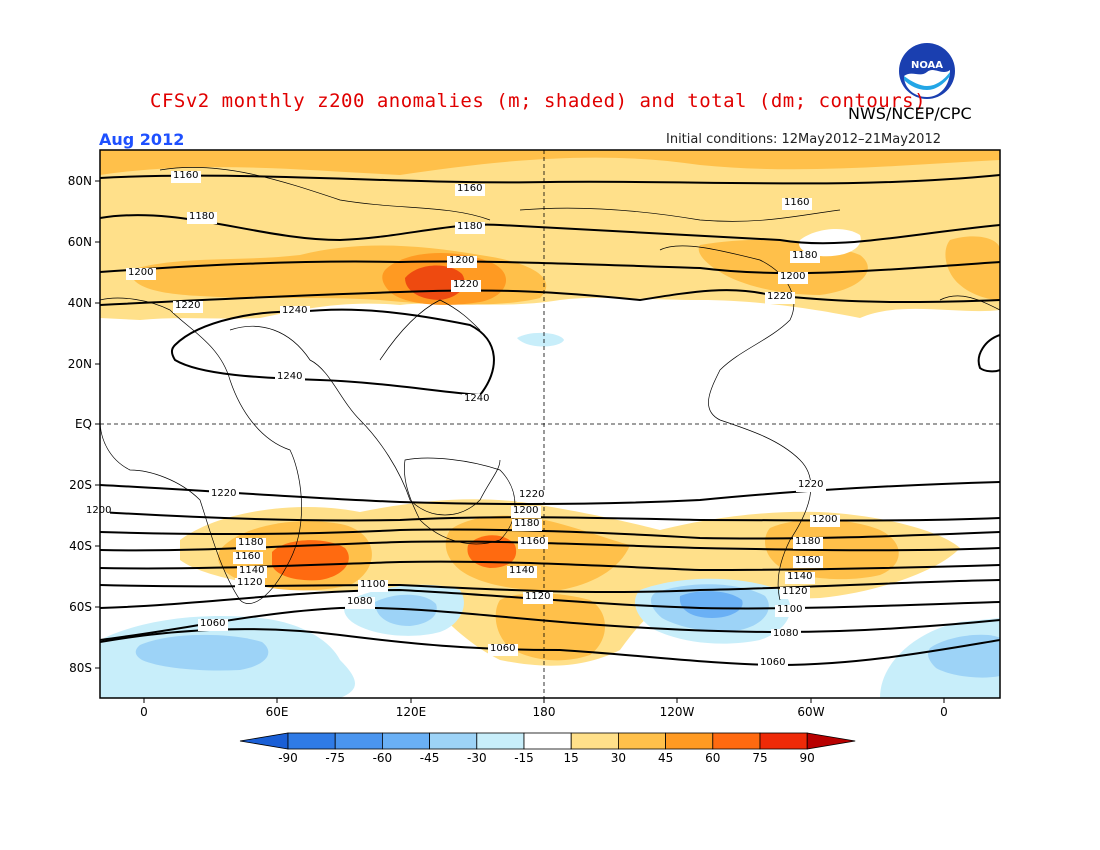 This screenshot has height=850, width=1100. Describe the element at coordinates (713, 758) in the screenshot. I see `colorbar-label: 60` at that location.